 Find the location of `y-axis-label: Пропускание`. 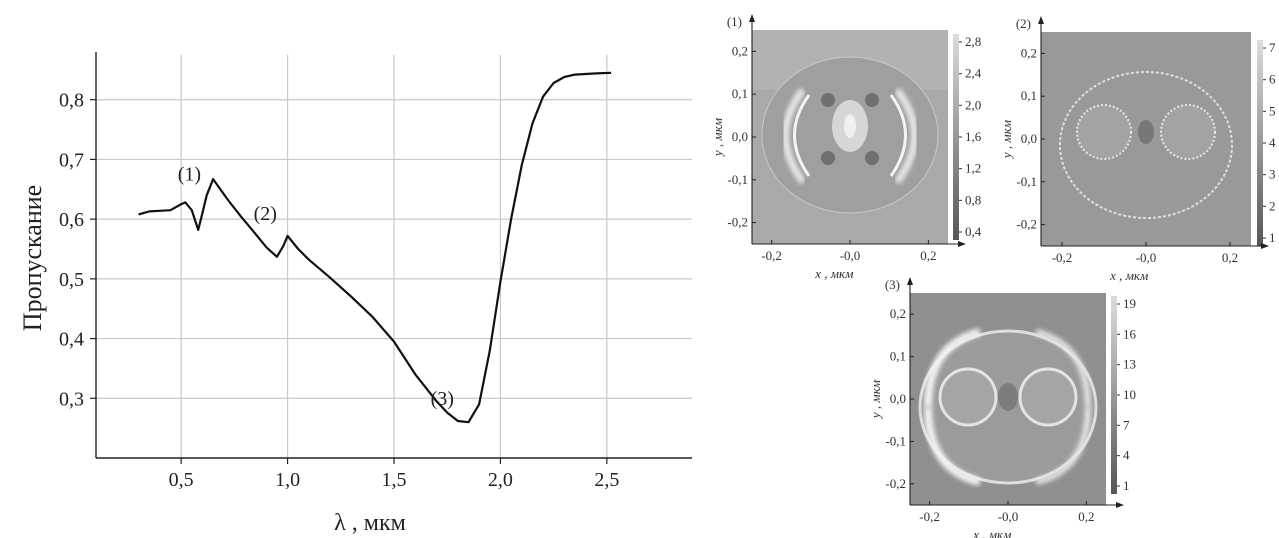

y-axis-label: Пропускание is located at coordinates (32, 258).